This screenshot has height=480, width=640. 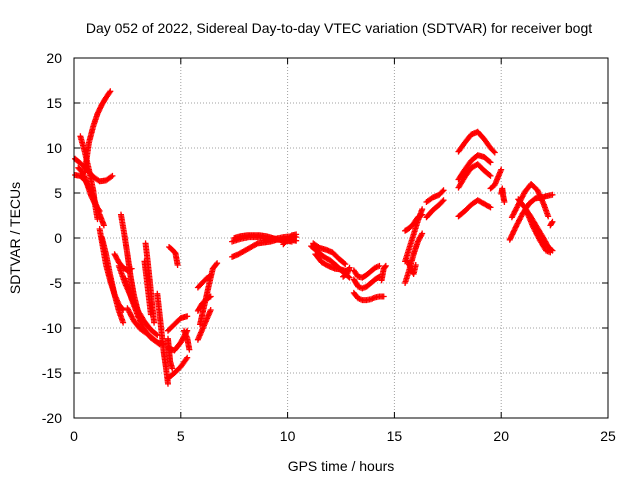 What do you see at coordinates (170, 353) in the screenshot?
I see `series-arc20` at bounding box center [170, 353].